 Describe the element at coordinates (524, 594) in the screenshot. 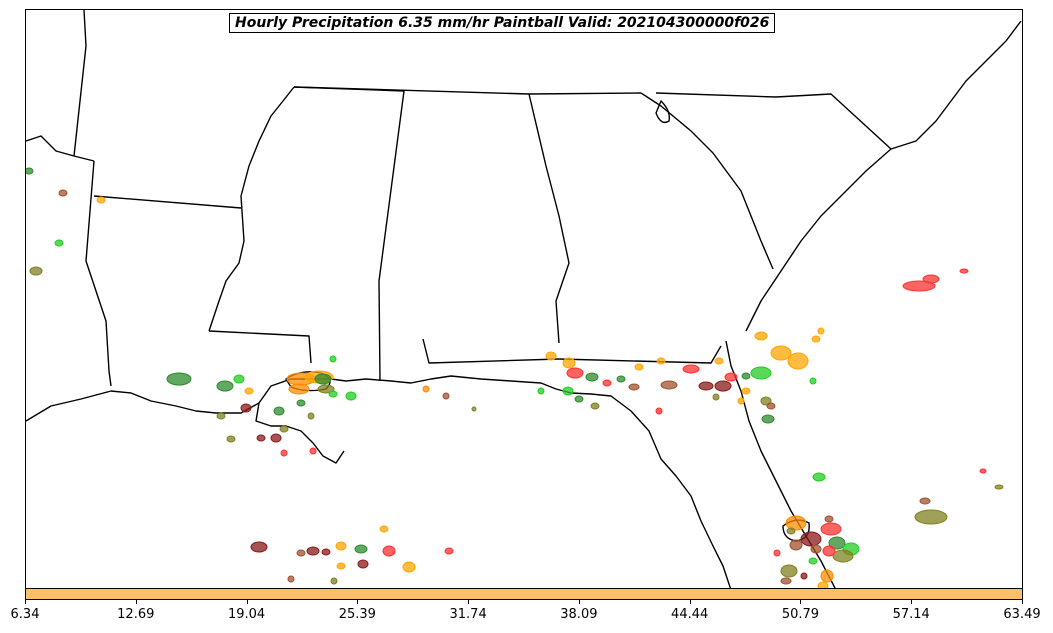

I see `colorbar` at that location.